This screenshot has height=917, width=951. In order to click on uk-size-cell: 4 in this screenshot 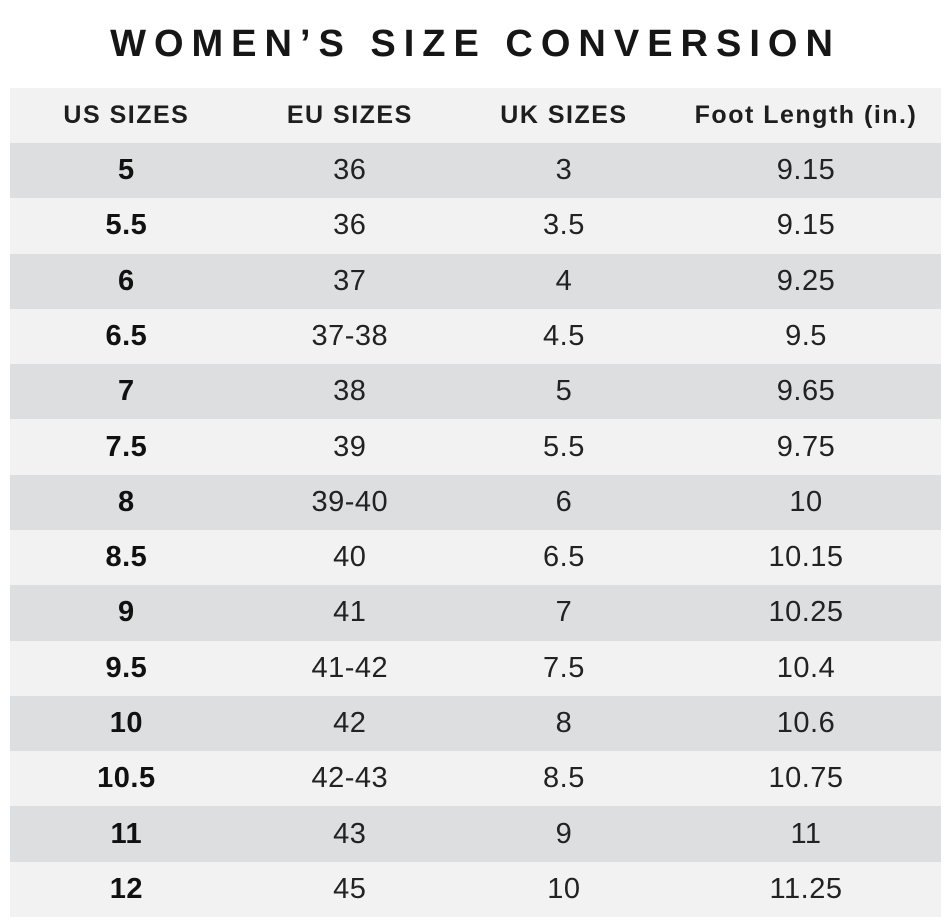, I will do `click(564, 280)`.